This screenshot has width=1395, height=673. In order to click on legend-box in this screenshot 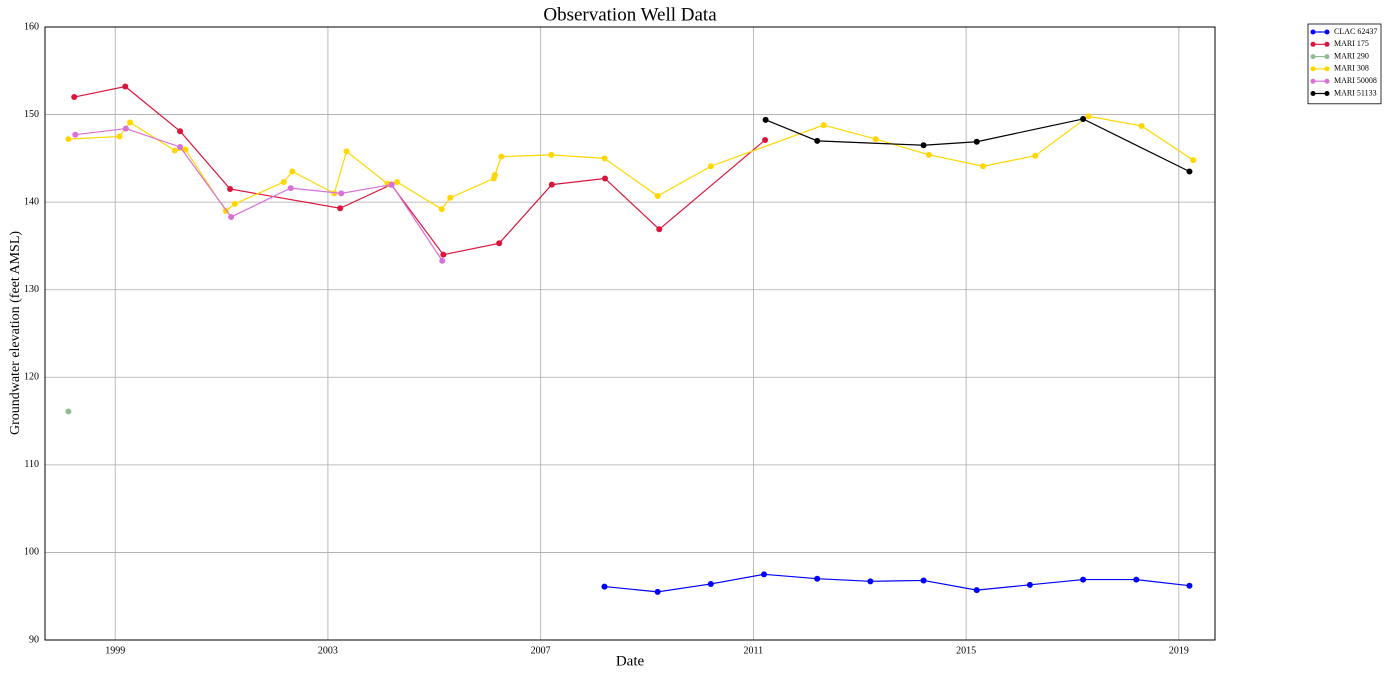, I will do `click(1344, 64)`.